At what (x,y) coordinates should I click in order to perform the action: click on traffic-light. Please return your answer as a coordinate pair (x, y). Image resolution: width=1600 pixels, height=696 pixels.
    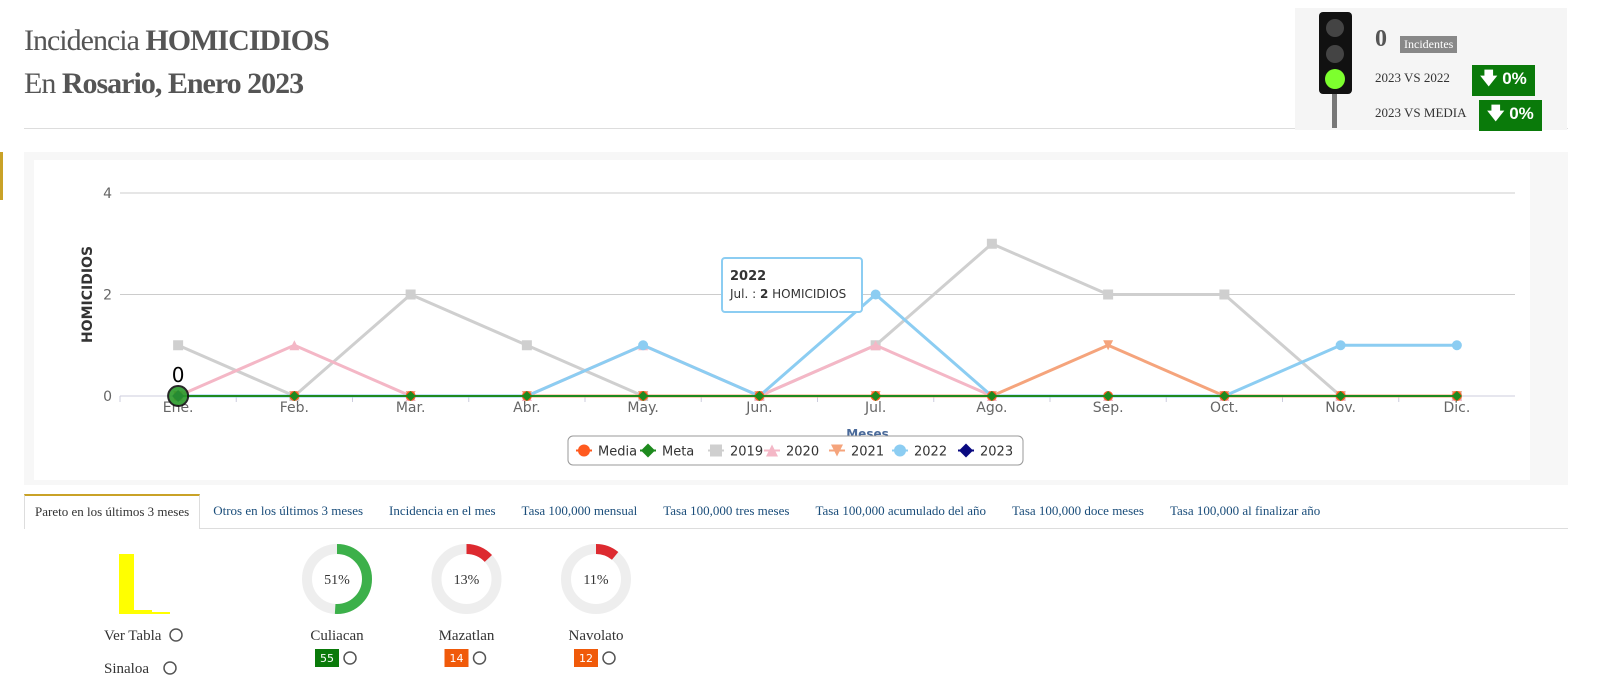
    Looking at the image, I should click on (1335, 70).